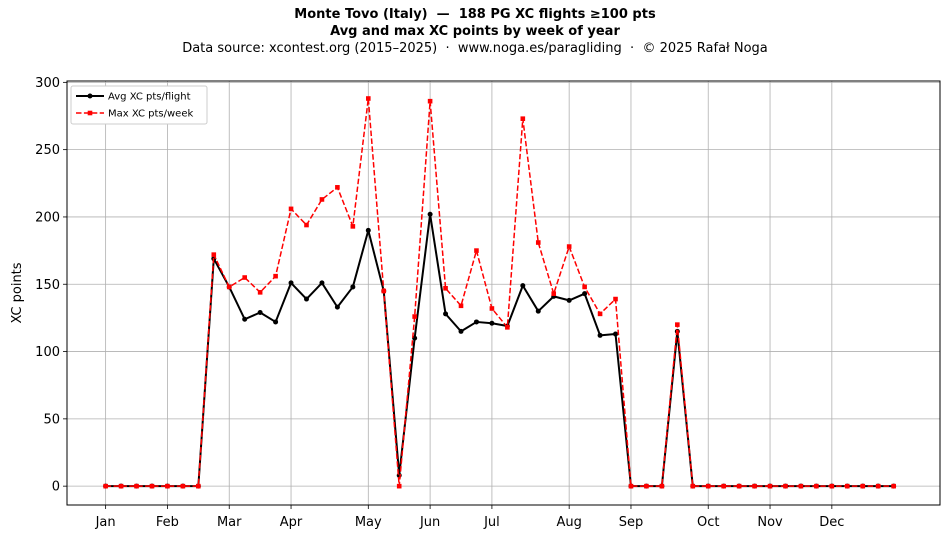 The height and width of the screenshot is (539, 950). I want to click on y-tick-label: 250, so click(47, 150).